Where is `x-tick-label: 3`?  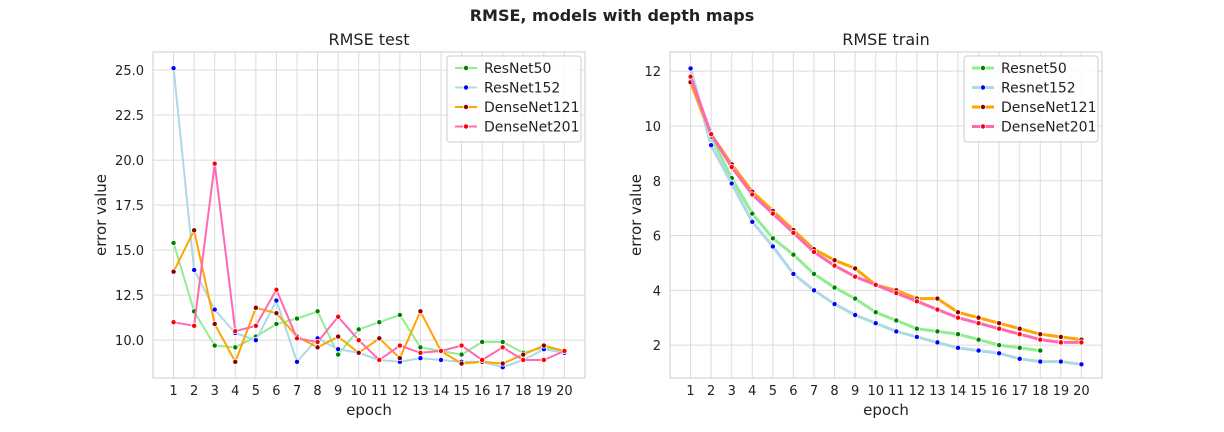 x-tick-label: 3 is located at coordinates (732, 391).